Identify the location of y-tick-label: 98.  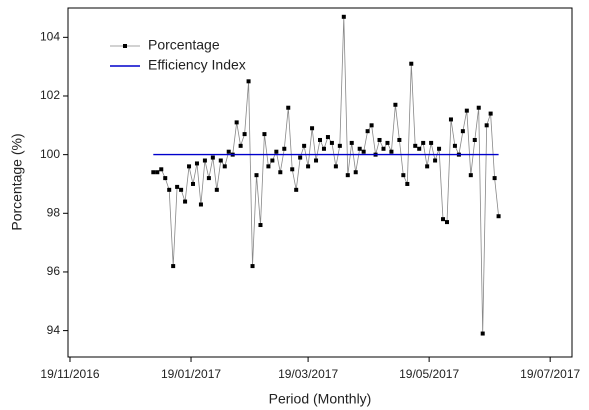
(54, 212).